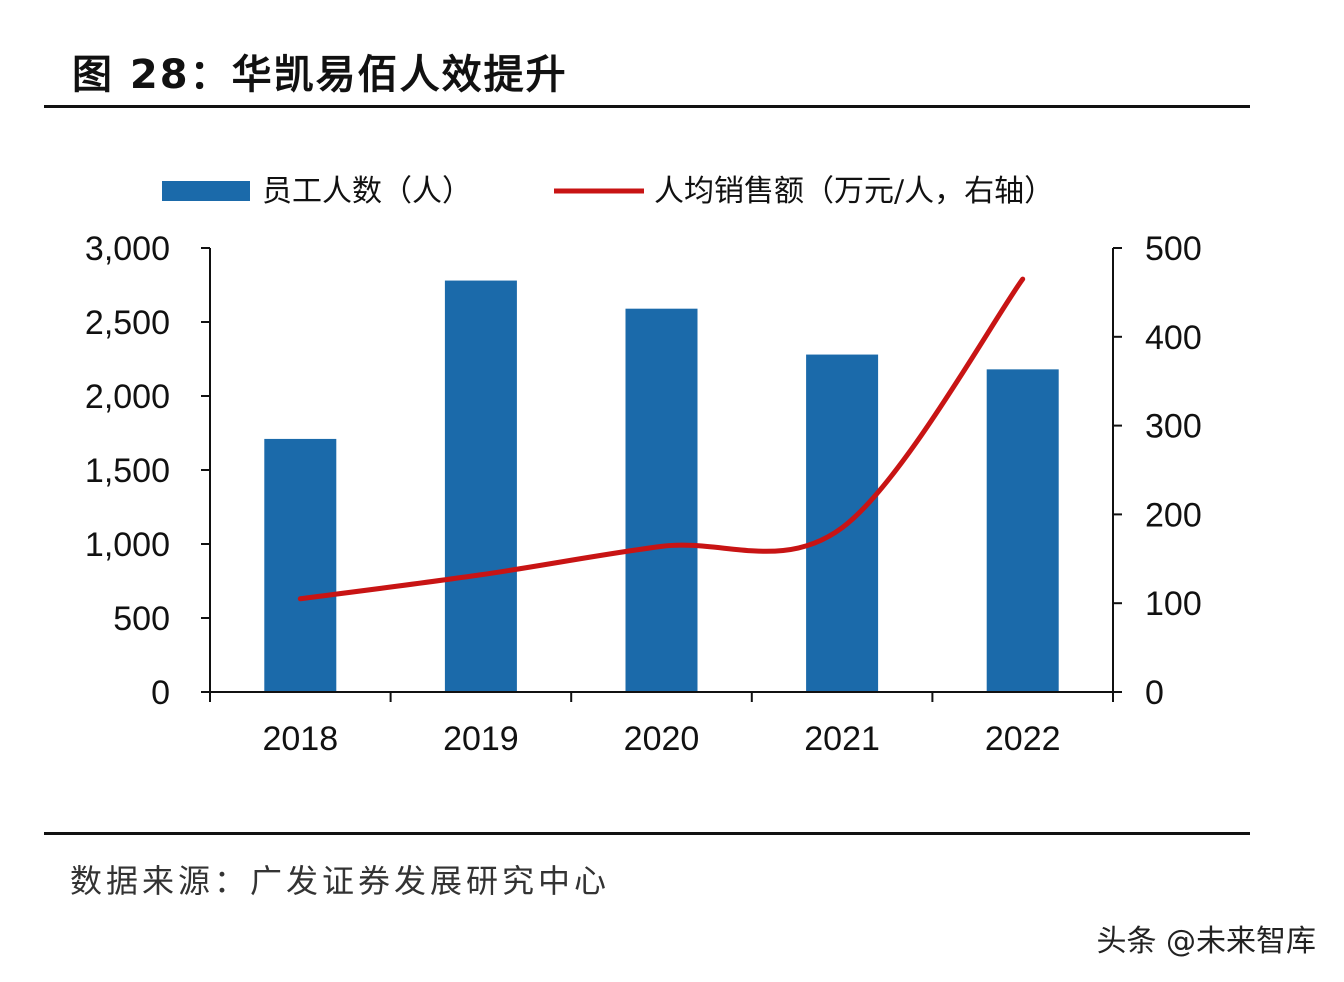  What do you see at coordinates (1206, 941) in the screenshot?
I see `watermark: 头条 @未来智库` at bounding box center [1206, 941].